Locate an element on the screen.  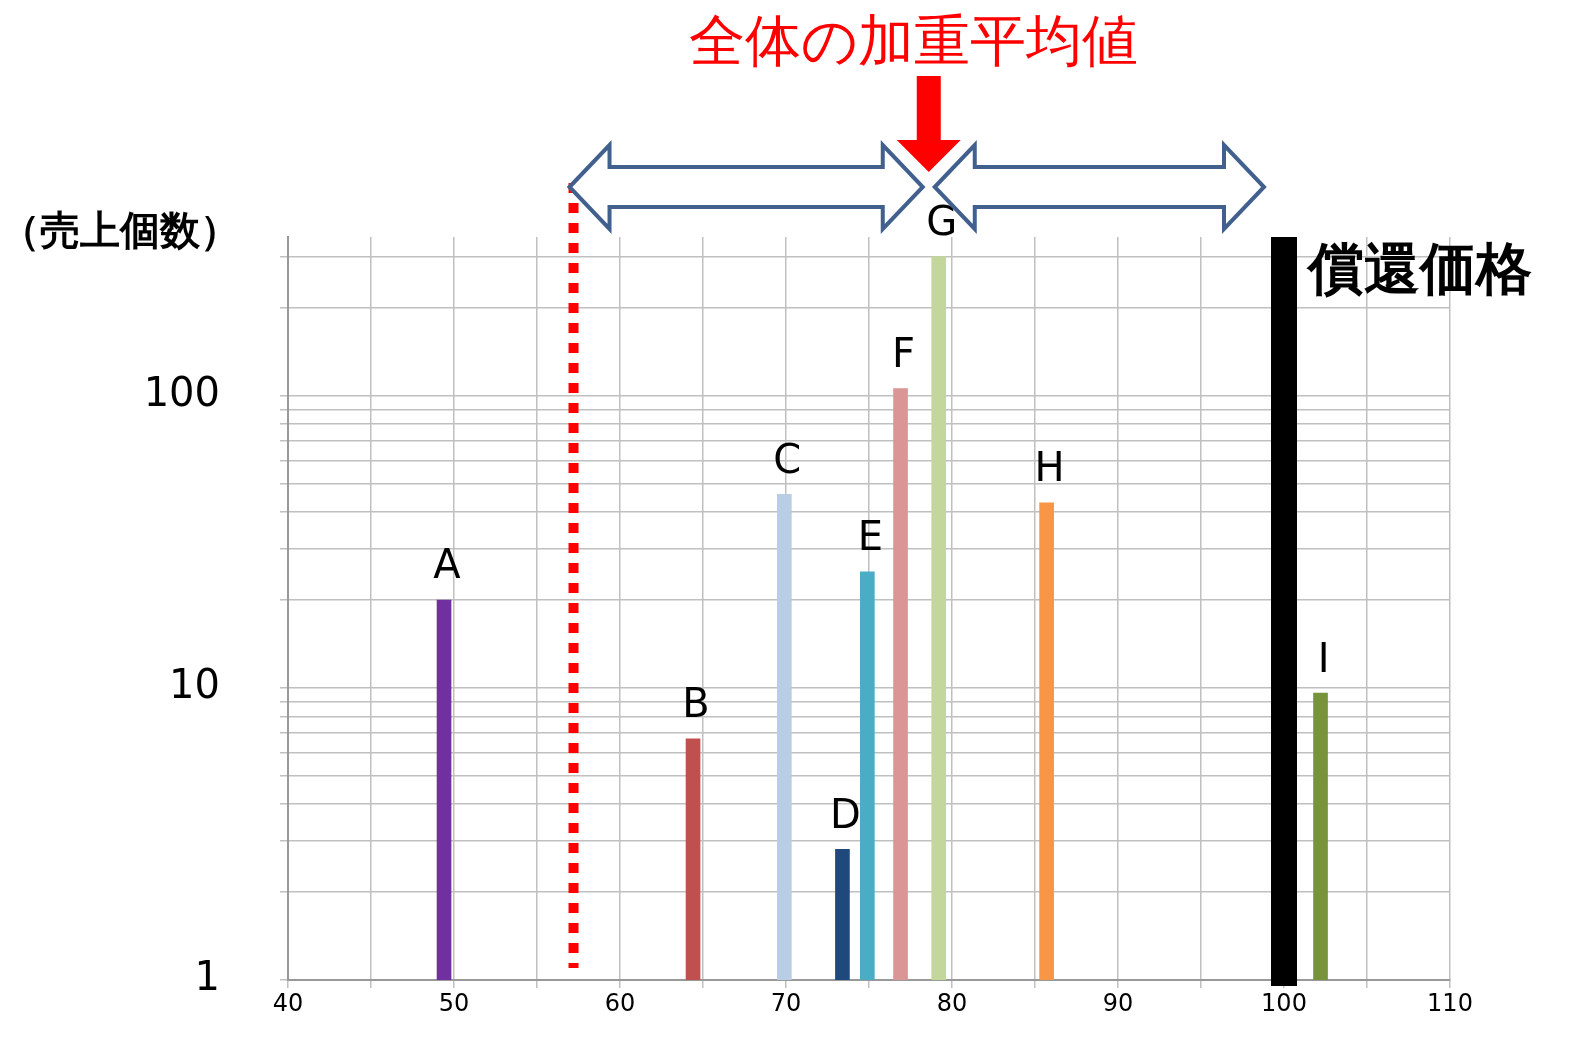
series-label: G is located at coordinates (942, 220).